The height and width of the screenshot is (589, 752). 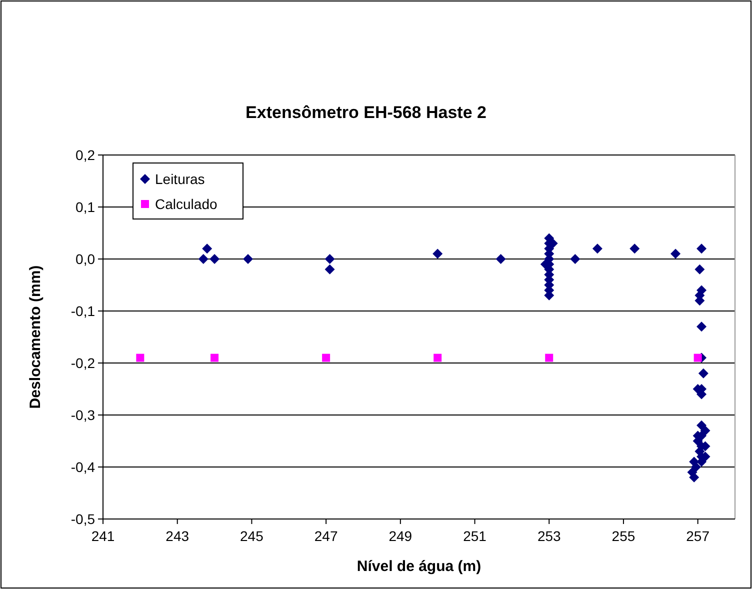 I want to click on x-tick-label: 247, so click(x=326, y=536).